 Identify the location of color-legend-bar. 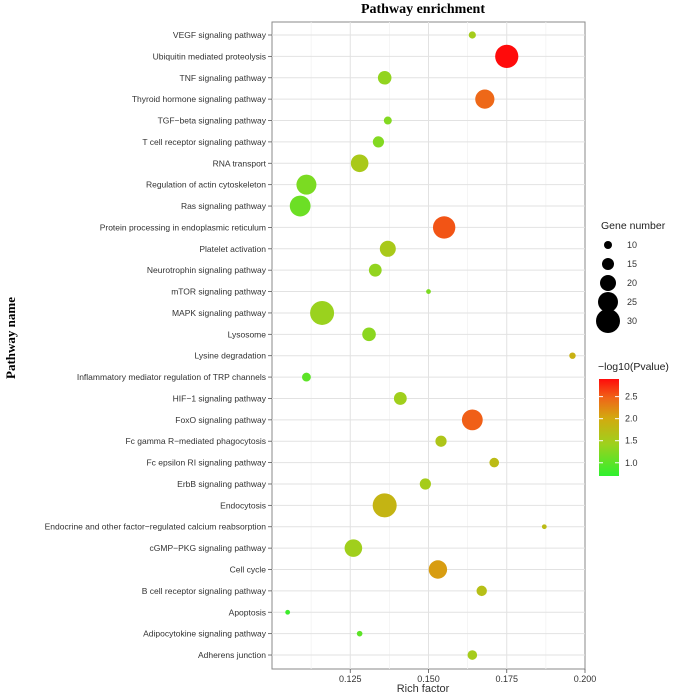
(609, 427).